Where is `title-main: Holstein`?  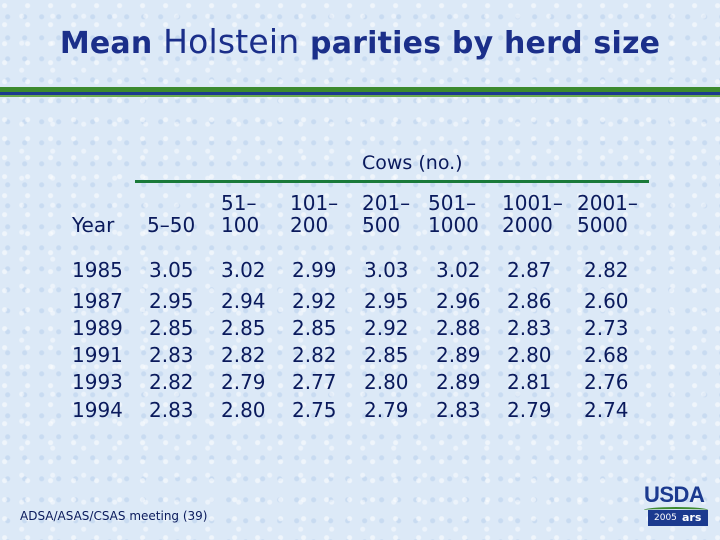
title-main: Holstein is located at coordinates (231, 41).